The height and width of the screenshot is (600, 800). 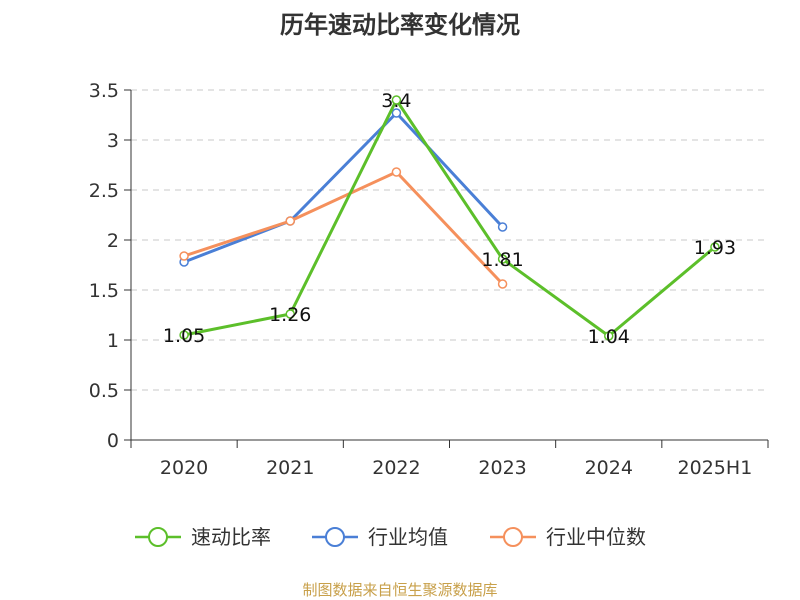 I want to click on data-label: 1.93, so click(x=715, y=248).